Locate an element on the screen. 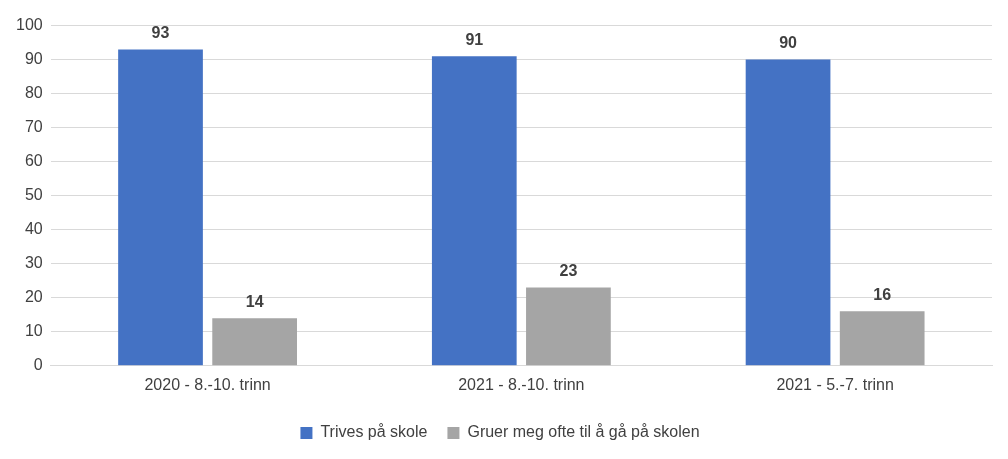 This screenshot has width=1008, height=459. y-tick-label: 20 is located at coordinates (33, 297).